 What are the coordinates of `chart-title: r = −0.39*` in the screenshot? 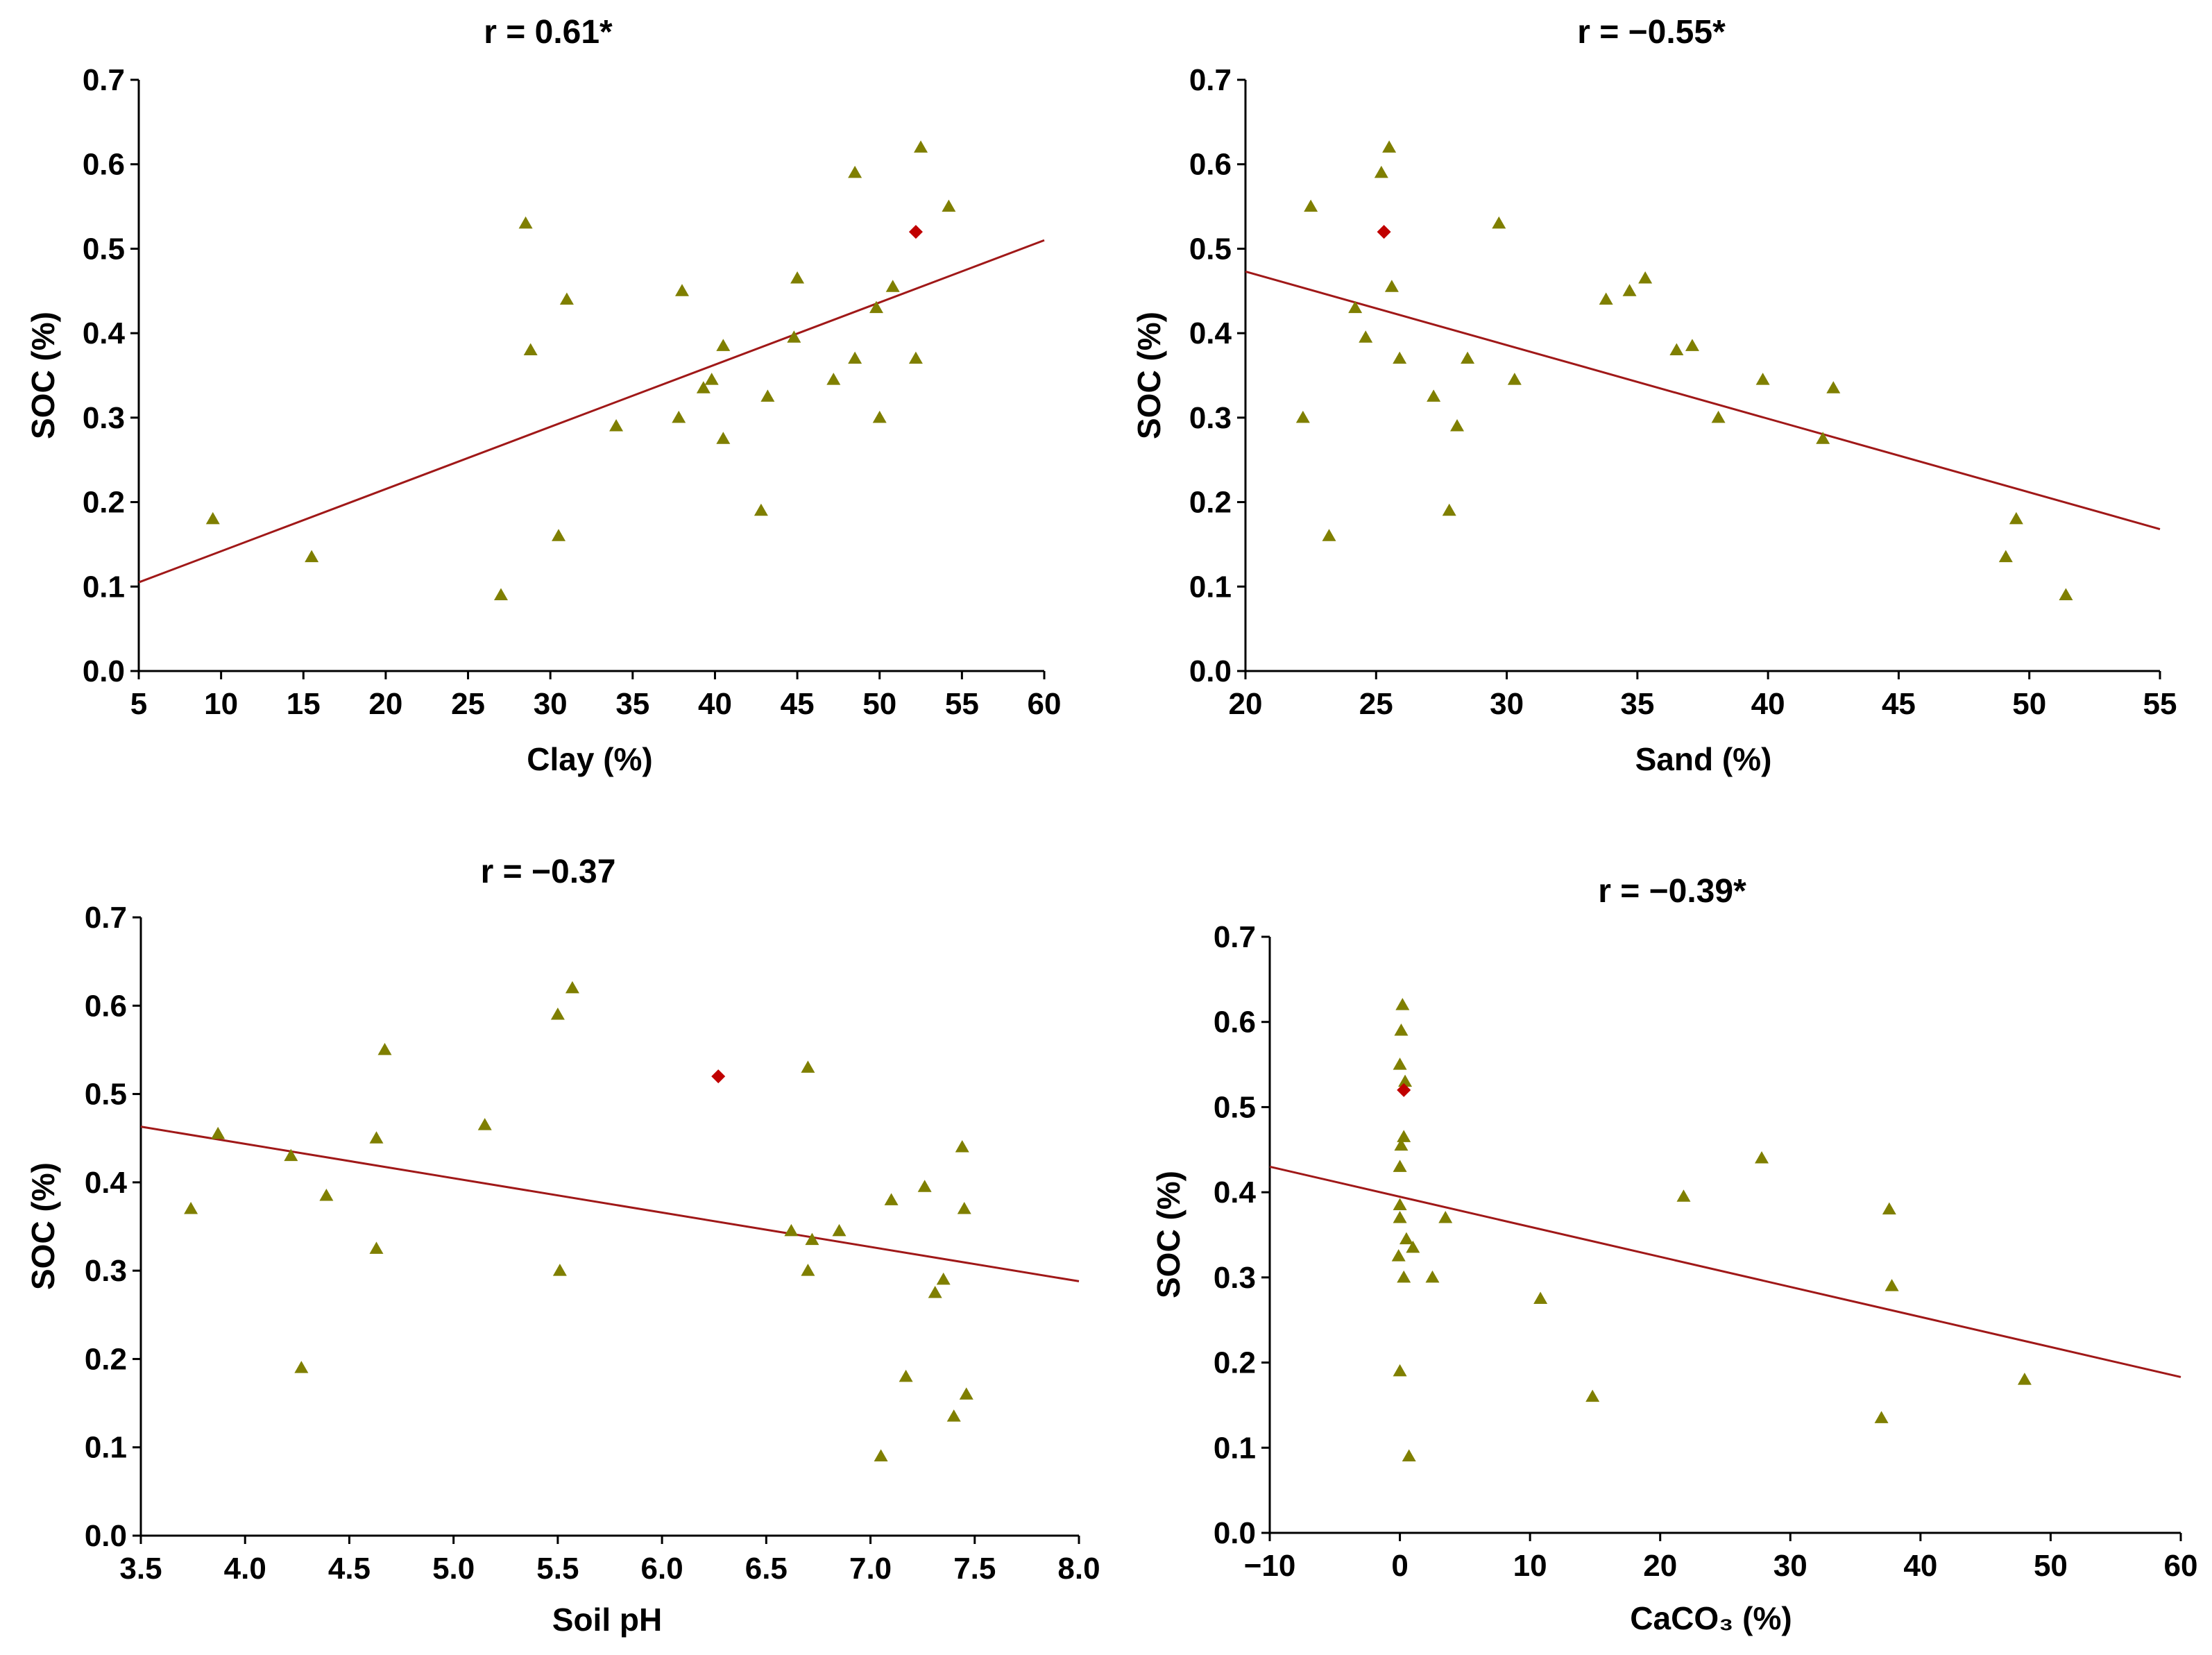 It's located at (1672, 892).